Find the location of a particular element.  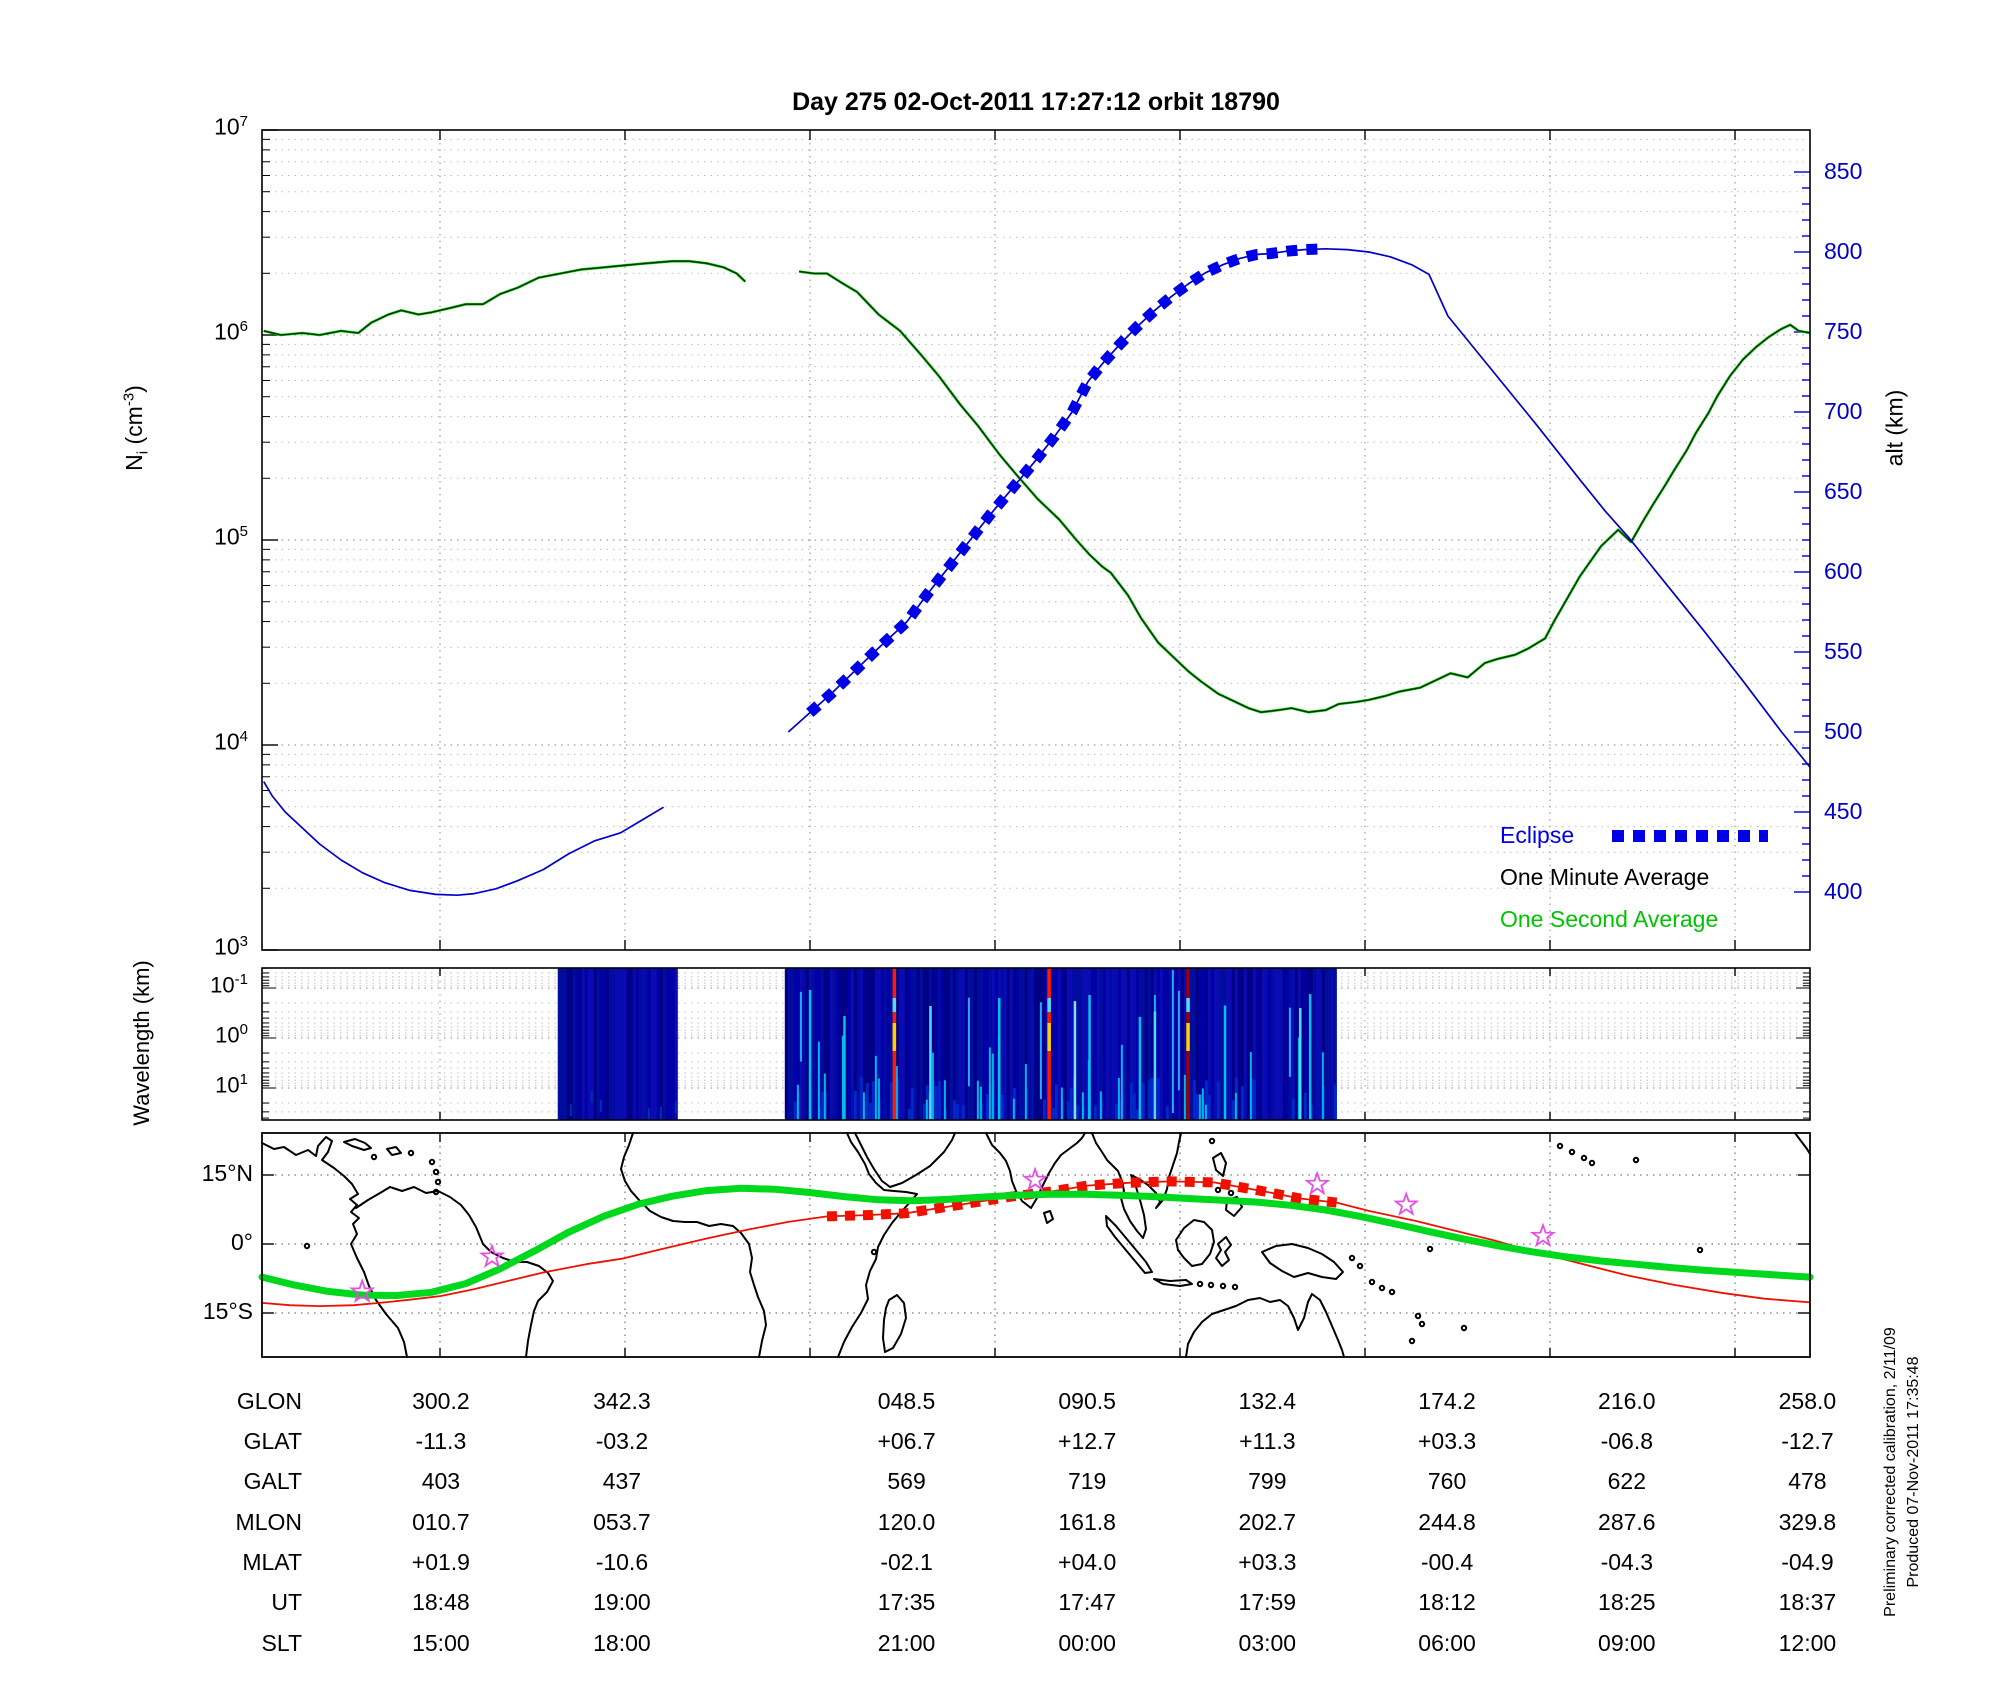

legend-one-second-label: One Second Average is located at coordinates (1609, 919).